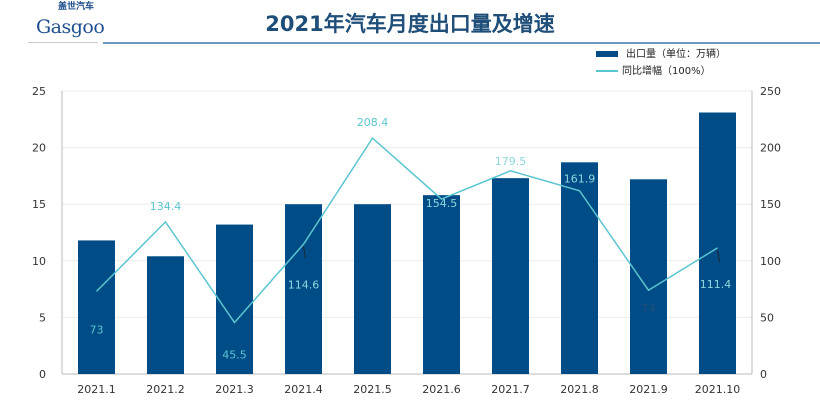 The width and height of the screenshot is (820, 404). I want to click on data-label: 154.5, so click(442, 203).